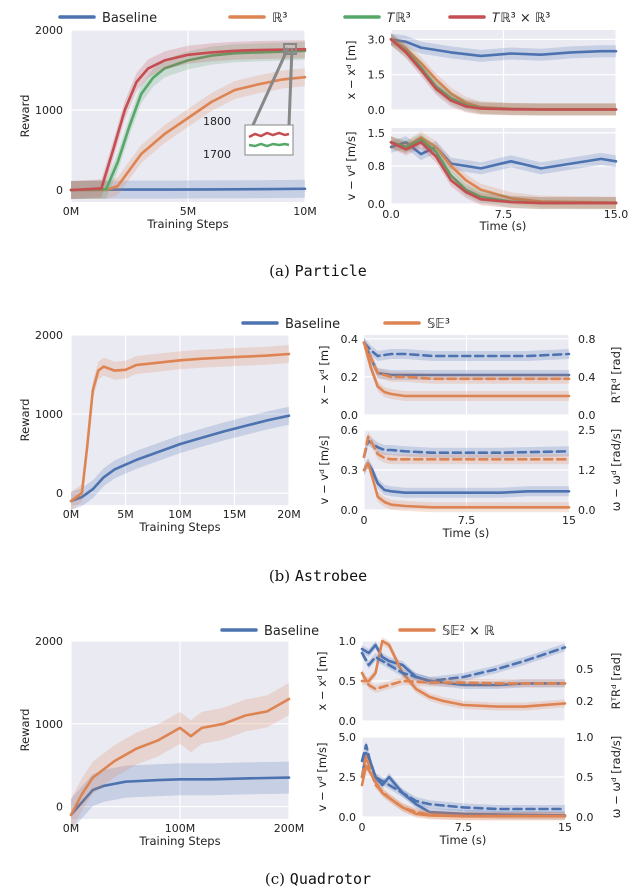 This screenshot has width=636, height=890. I want to click on quadrotor-rot-ylabel: RᵀRᵈ [rad], so click(616, 681).